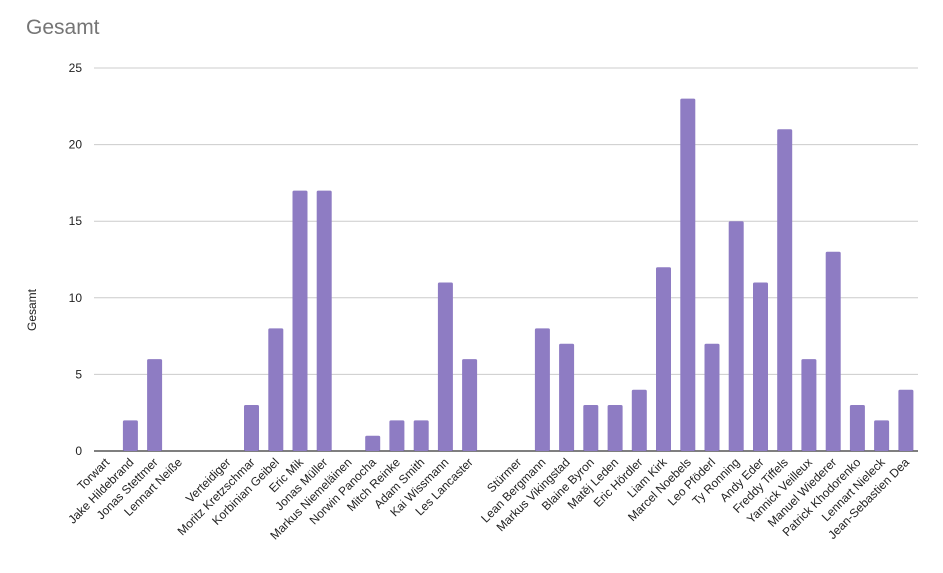 This screenshot has width=943, height=573. What do you see at coordinates (76, 145) in the screenshot?
I see `y-tick-label: 20` at bounding box center [76, 145].